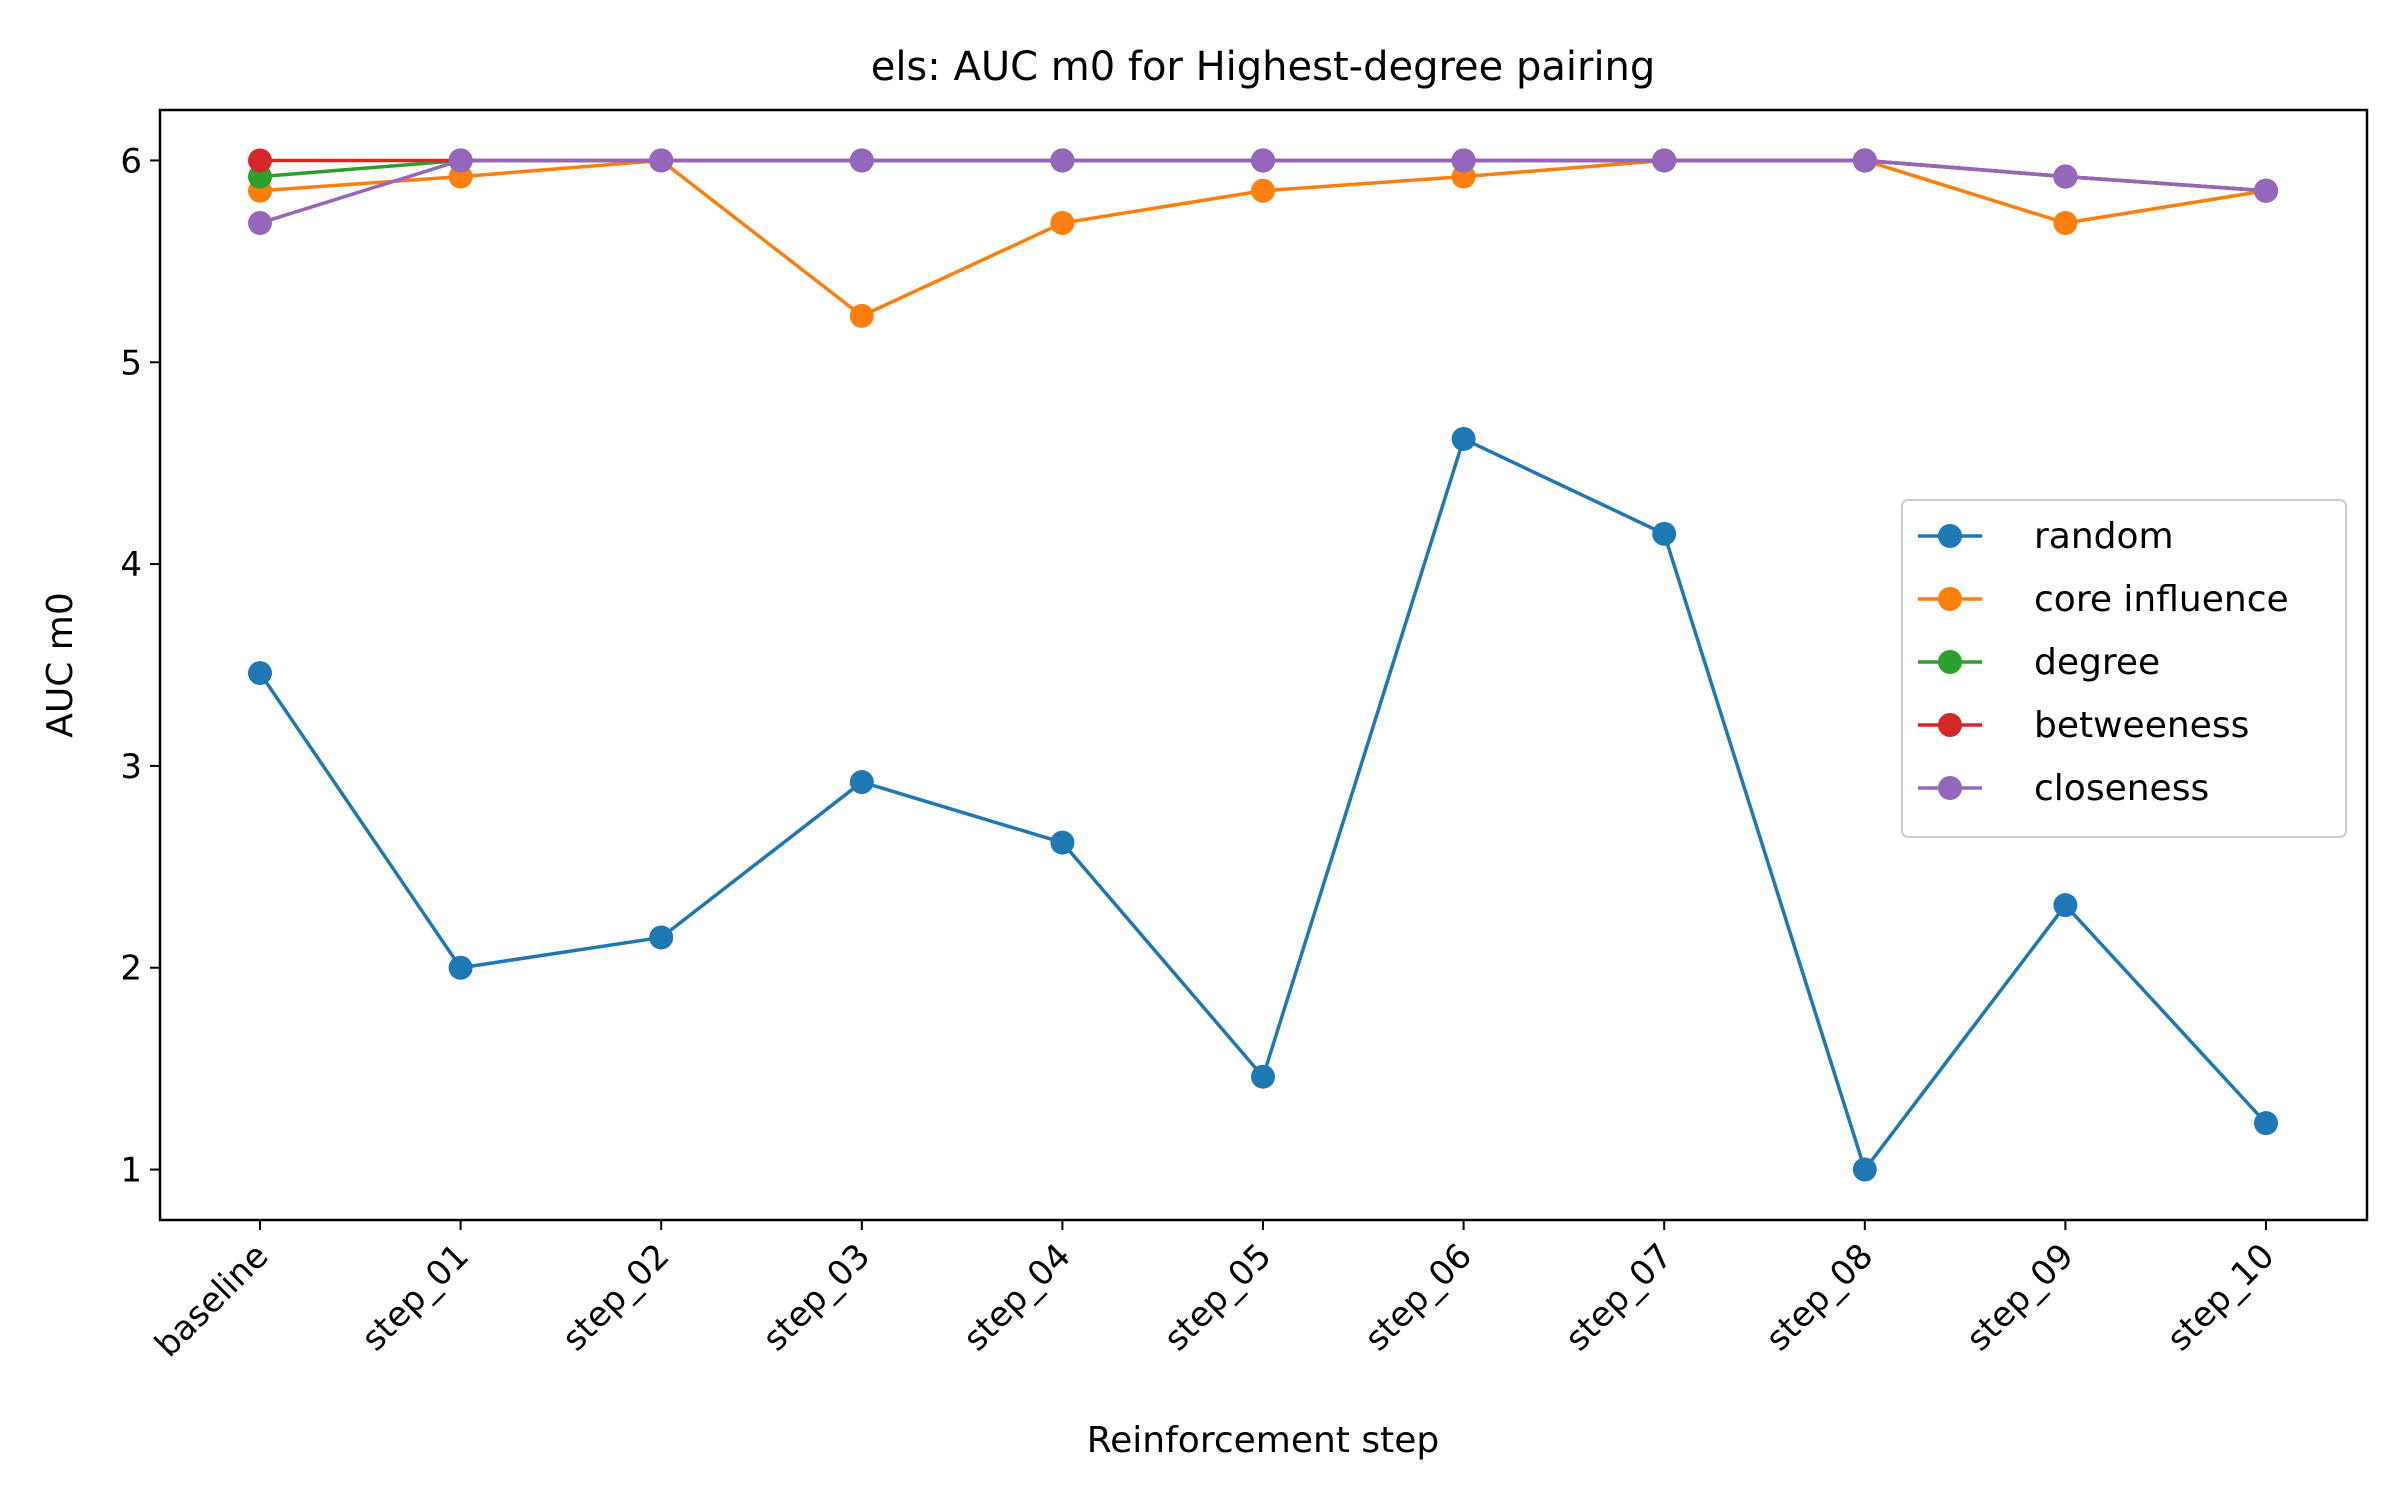 This screenshot has height=1504, width=2400. What do you see at coordinates (2141, 725) in the screenshot?
I see `legend-label-betweeness: betweeness` at bounding box center [2141, 725].